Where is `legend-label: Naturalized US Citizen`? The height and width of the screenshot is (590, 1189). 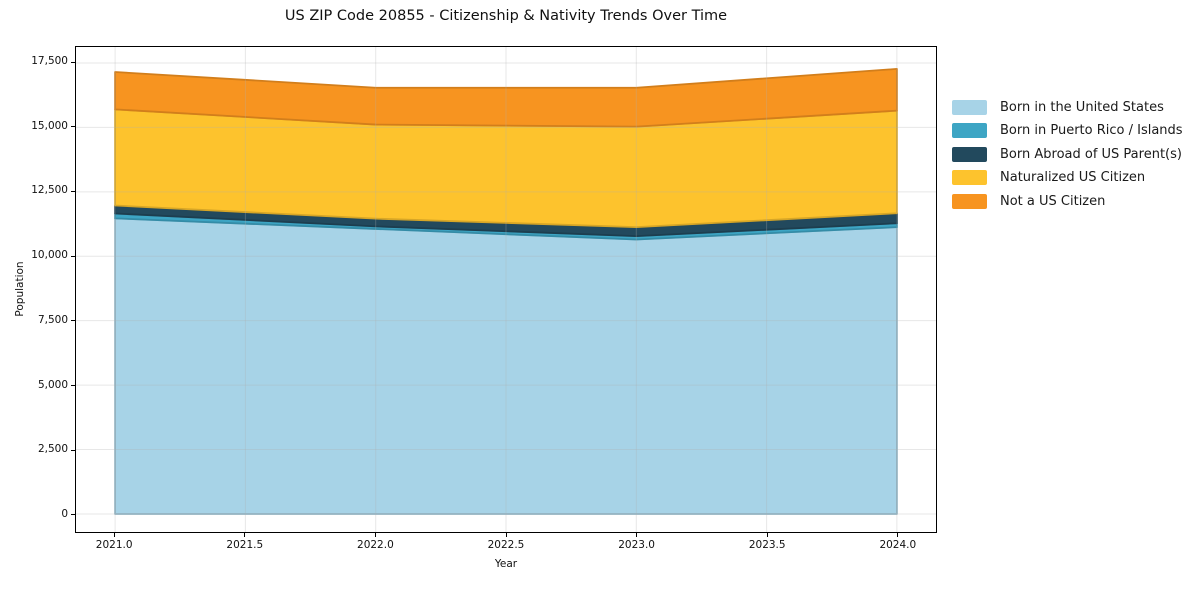 legend-label: Naturalized US Citizen is located at coordinates (1073, 178).